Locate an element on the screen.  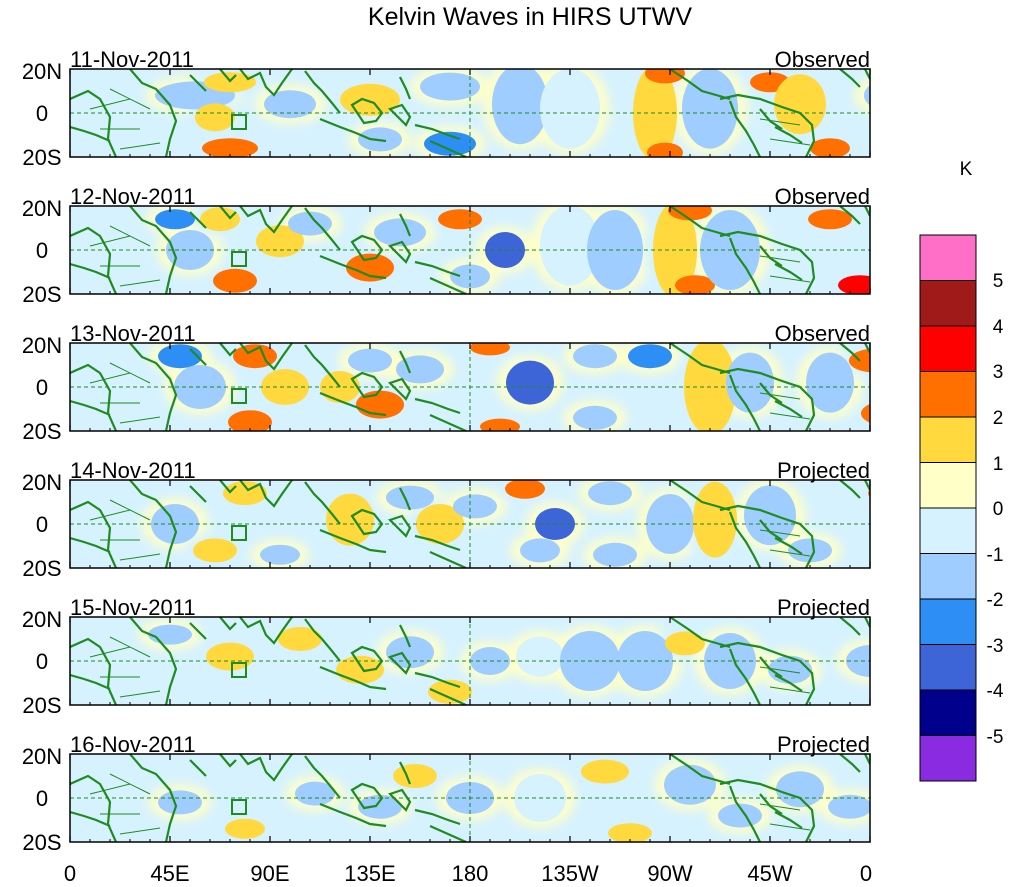
colorbar-unit: K is located at coordinates (966, 169).